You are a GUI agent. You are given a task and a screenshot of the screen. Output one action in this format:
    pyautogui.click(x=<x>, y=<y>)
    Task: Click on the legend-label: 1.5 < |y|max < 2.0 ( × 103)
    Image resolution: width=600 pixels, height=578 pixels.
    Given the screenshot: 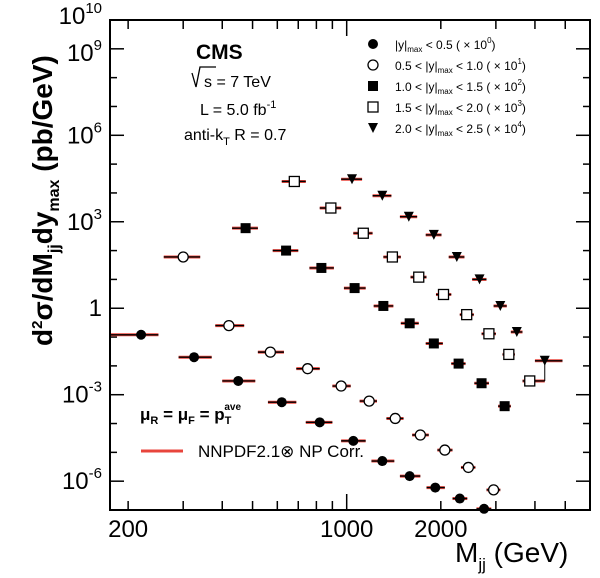 What is the action you would take?
    pyautogui.click(x=460, y=108)
    